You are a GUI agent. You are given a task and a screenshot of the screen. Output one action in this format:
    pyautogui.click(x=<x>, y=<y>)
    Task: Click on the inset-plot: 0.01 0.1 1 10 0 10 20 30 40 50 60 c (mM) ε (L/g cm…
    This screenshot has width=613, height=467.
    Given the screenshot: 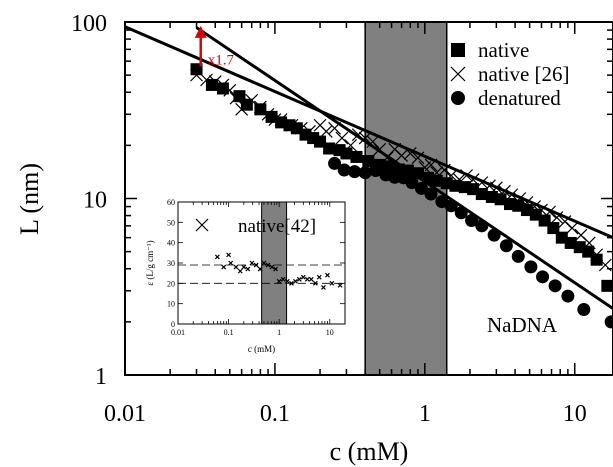 What is the action you would take?
    pyautogui.click(x=251, y=277)
    